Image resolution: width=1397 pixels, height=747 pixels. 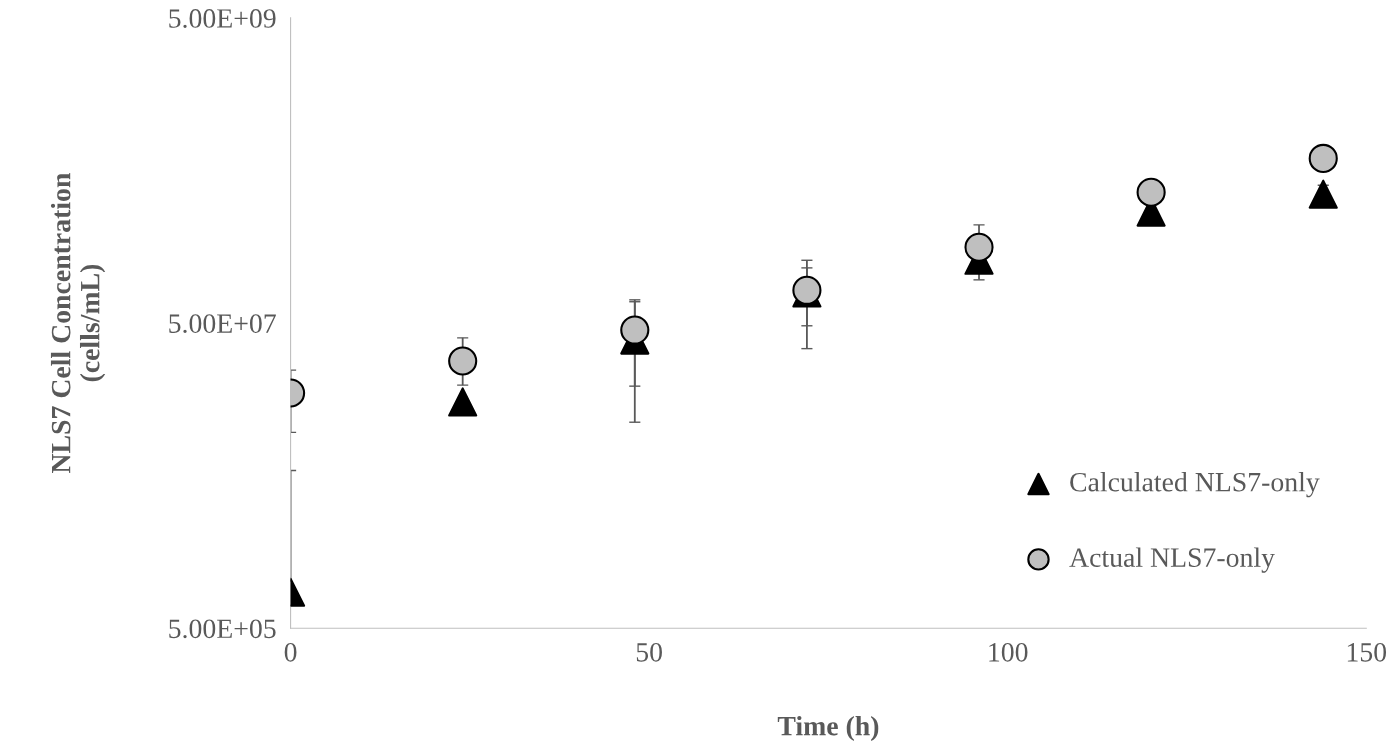 I want to click on y-tick-label: 5.00E+05, so click(x=222, y=629).